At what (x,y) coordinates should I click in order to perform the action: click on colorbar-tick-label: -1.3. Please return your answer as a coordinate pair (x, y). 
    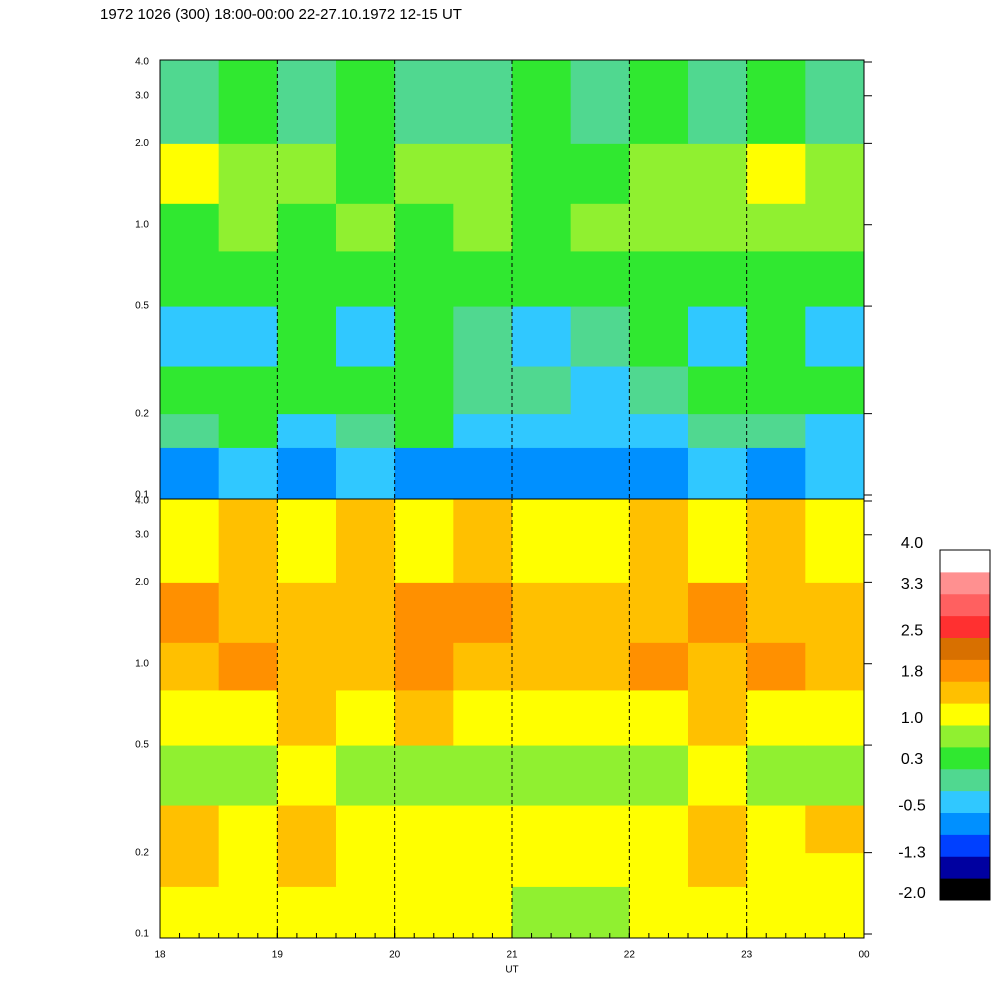
    Looking at the image, I should click on (912, 852).